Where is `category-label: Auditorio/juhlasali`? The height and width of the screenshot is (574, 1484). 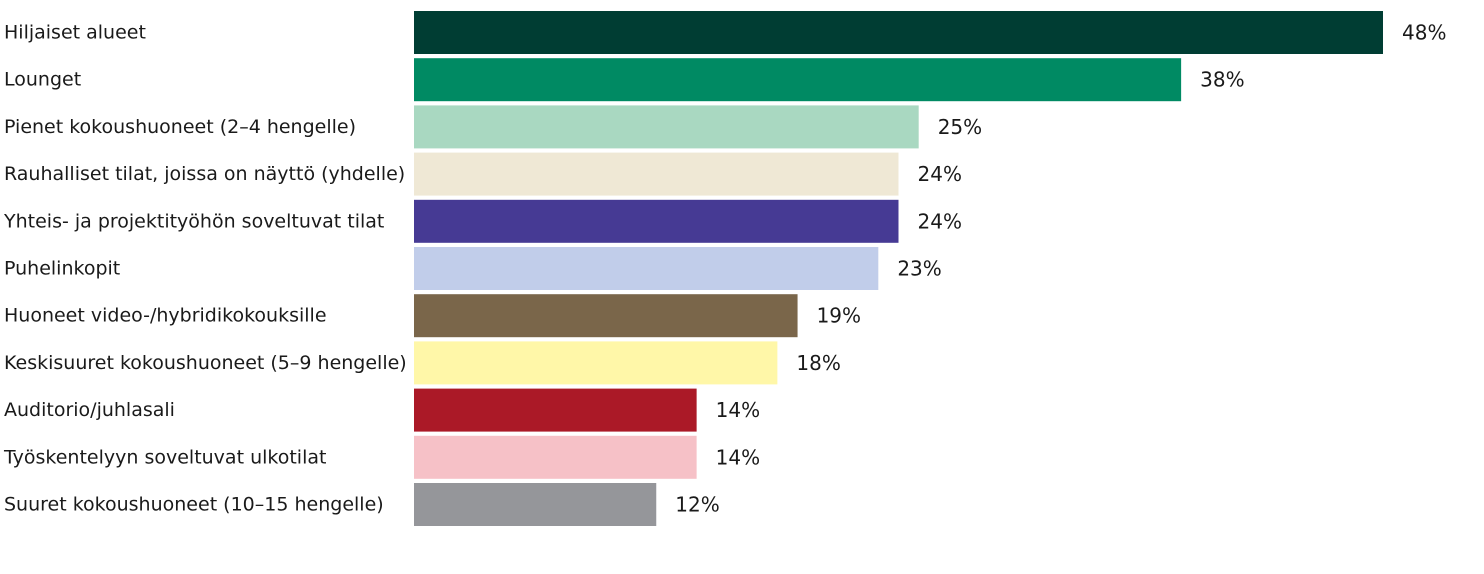 category-label: Auditorio/juhlasali is located at coordinates (89, 410).